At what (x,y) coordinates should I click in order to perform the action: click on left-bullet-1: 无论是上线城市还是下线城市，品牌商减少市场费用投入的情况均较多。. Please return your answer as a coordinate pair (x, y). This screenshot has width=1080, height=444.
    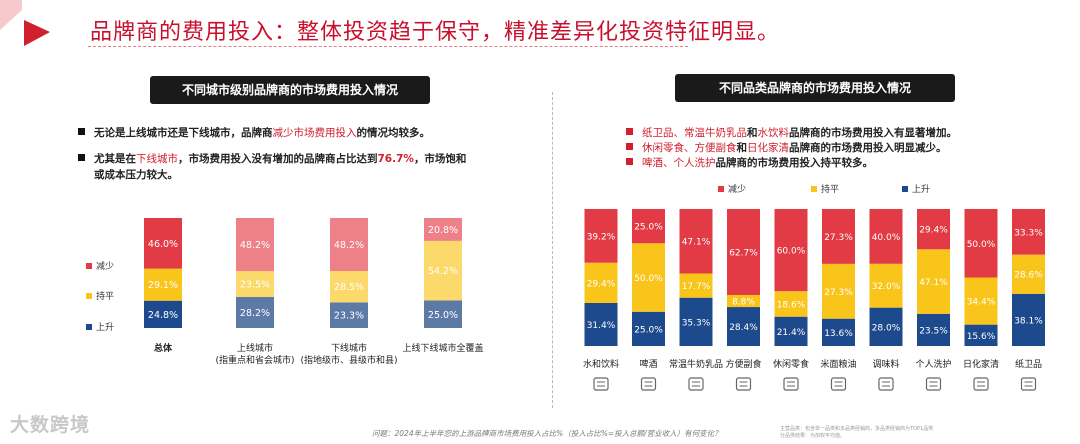
    Looking at the image, I should click on (313, 133).